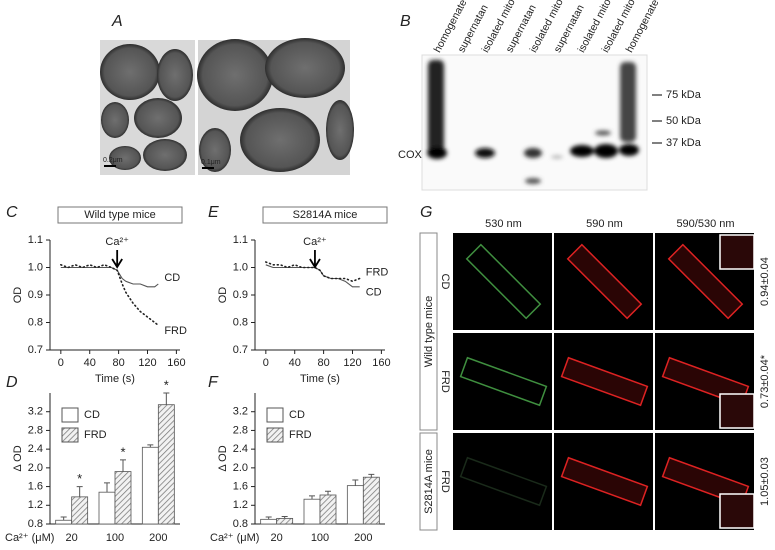 The image size is (775, 550). I want to click on x-tick-label: 80, so click(323, 363).